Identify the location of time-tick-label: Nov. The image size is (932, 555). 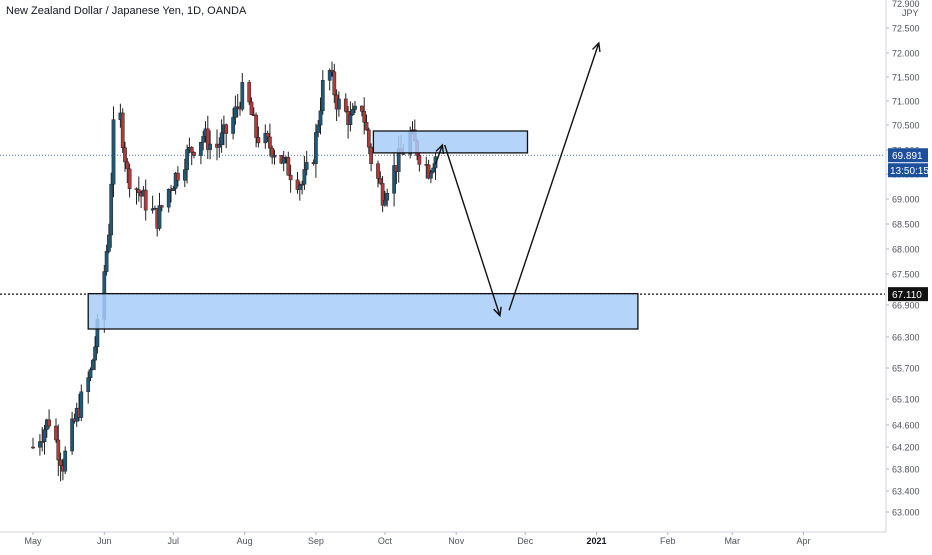
(456, 541).